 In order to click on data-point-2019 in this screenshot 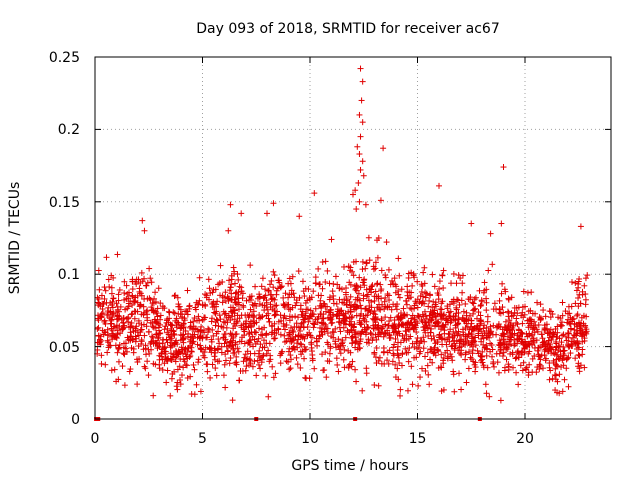, I will do `click(206, 364)`.